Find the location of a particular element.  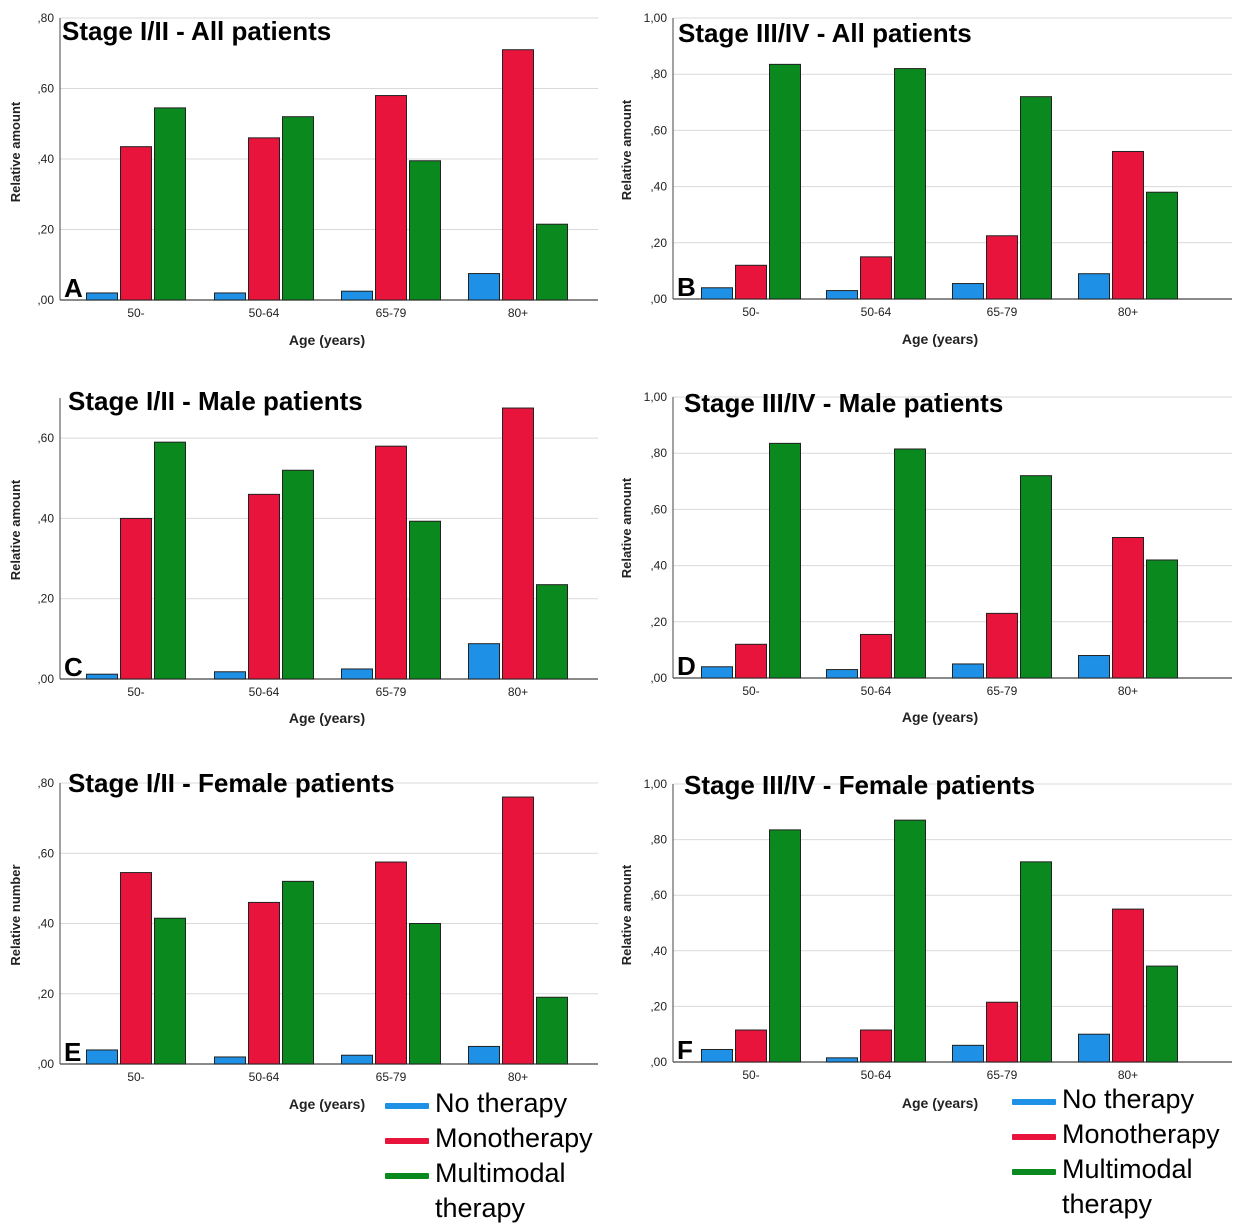

legend-label: Multimodal therapy is located at coordinates (1127, 1186).